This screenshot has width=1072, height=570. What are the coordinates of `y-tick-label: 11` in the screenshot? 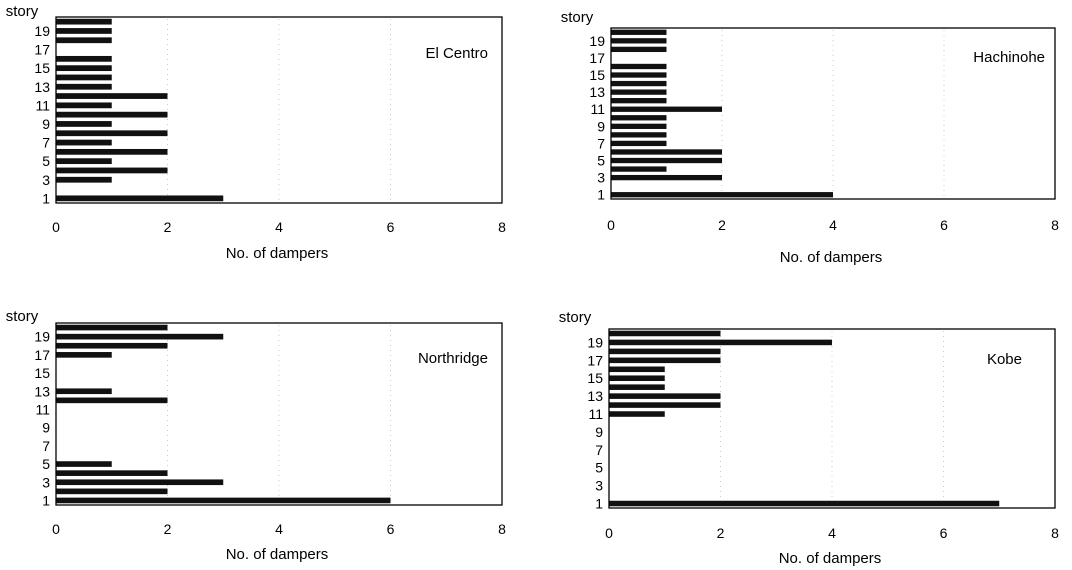 It's located at (597, 109).